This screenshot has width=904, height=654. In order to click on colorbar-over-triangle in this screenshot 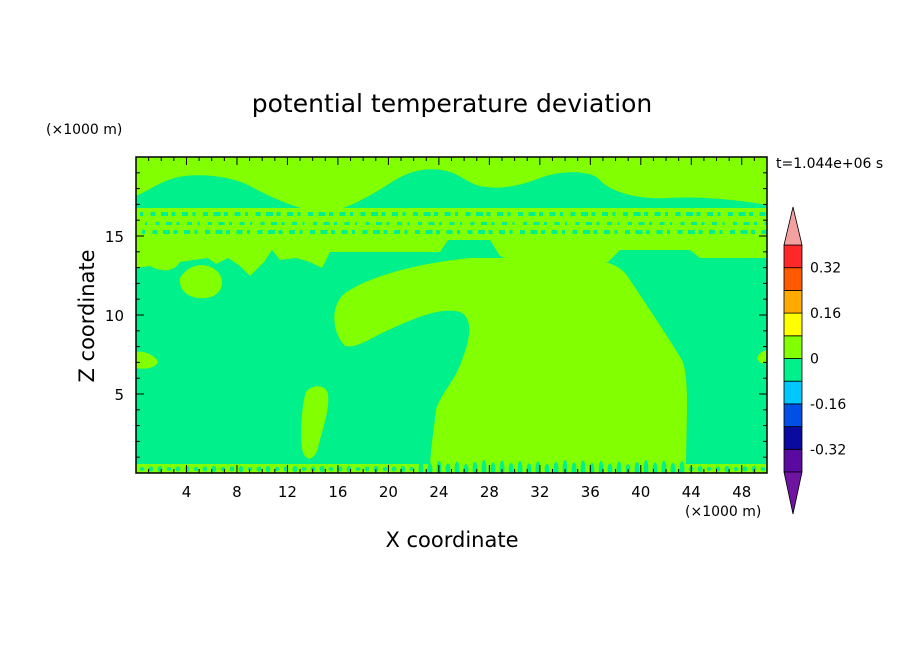, I will do `click(793, 226)`.